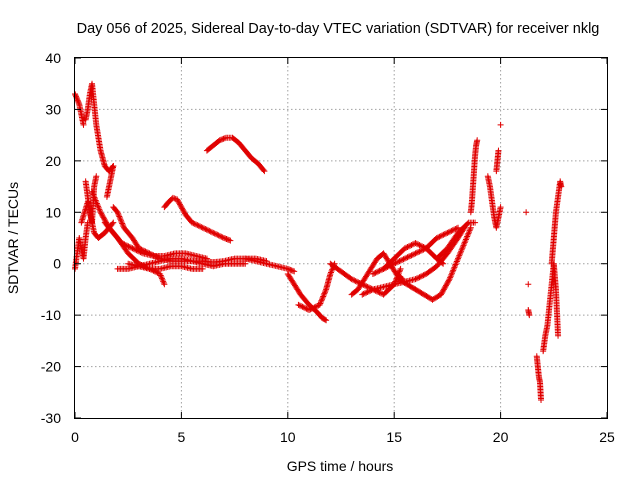 The height and width of the screenshot is (480, 640). Describe the element at coordinates (607, 437) in the screenshot. I see `x-tick-label: 25` at that location.